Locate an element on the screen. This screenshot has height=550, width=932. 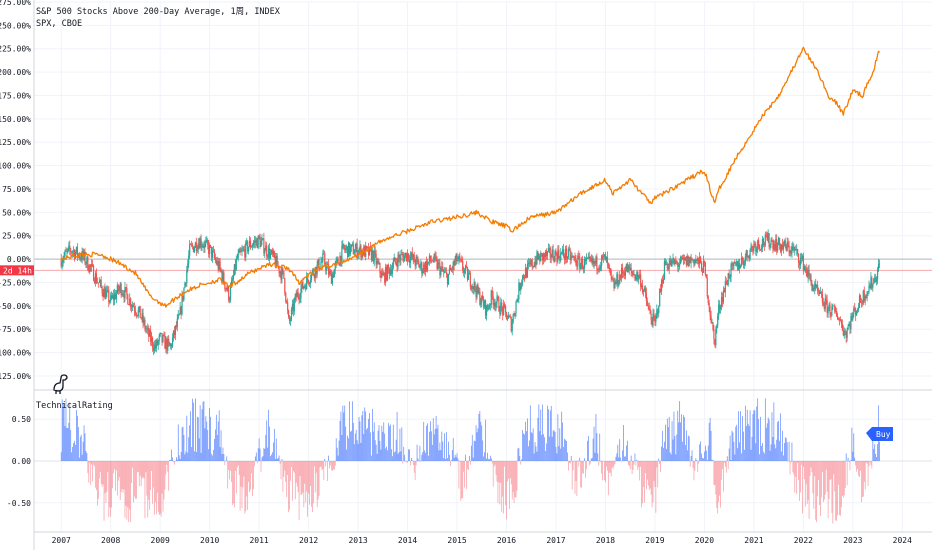
buy-signal-badge: Buy is located at coordinates (879, 434).